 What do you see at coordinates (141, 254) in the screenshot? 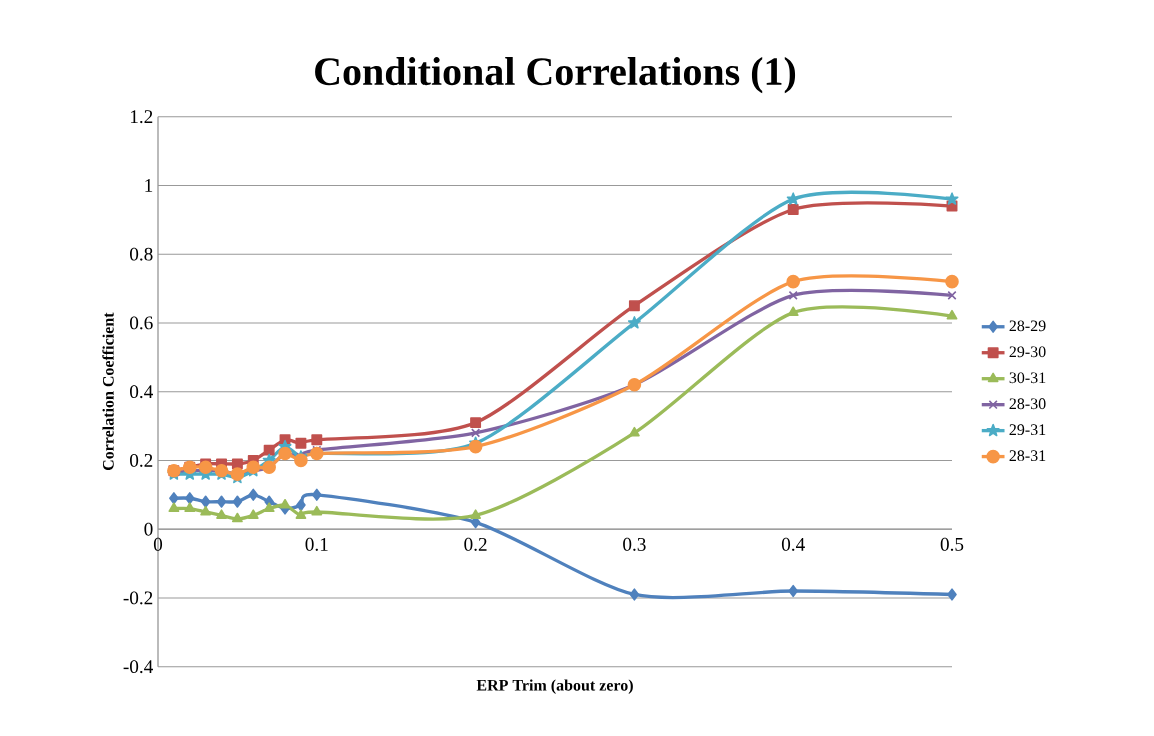
I see `y-tick-label: 0.8` at bounding box center [141, 254].